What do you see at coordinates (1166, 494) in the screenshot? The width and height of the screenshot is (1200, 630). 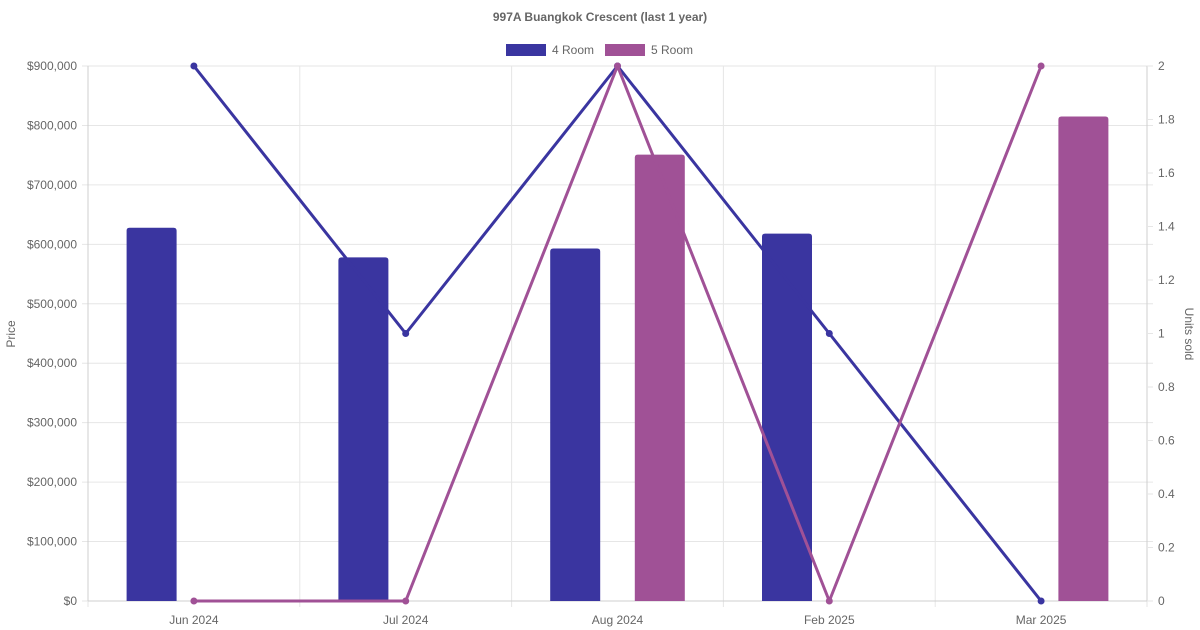 I see `y-right-tick-label: 0.4` at bounding box center [1166, 494].